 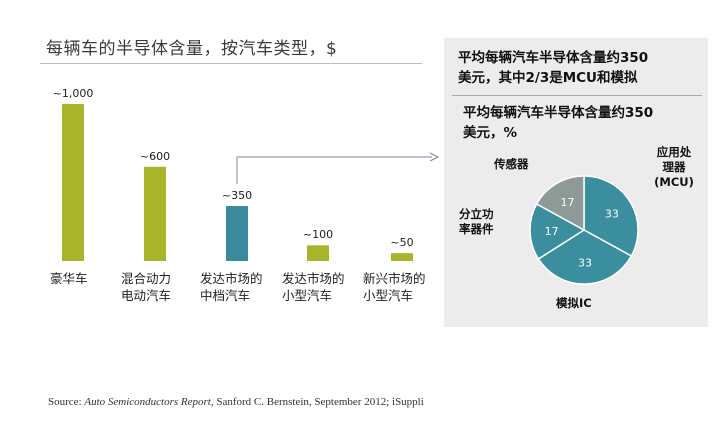 I want to click on pie-value-label-2: 33, so click(x=585, y=262).